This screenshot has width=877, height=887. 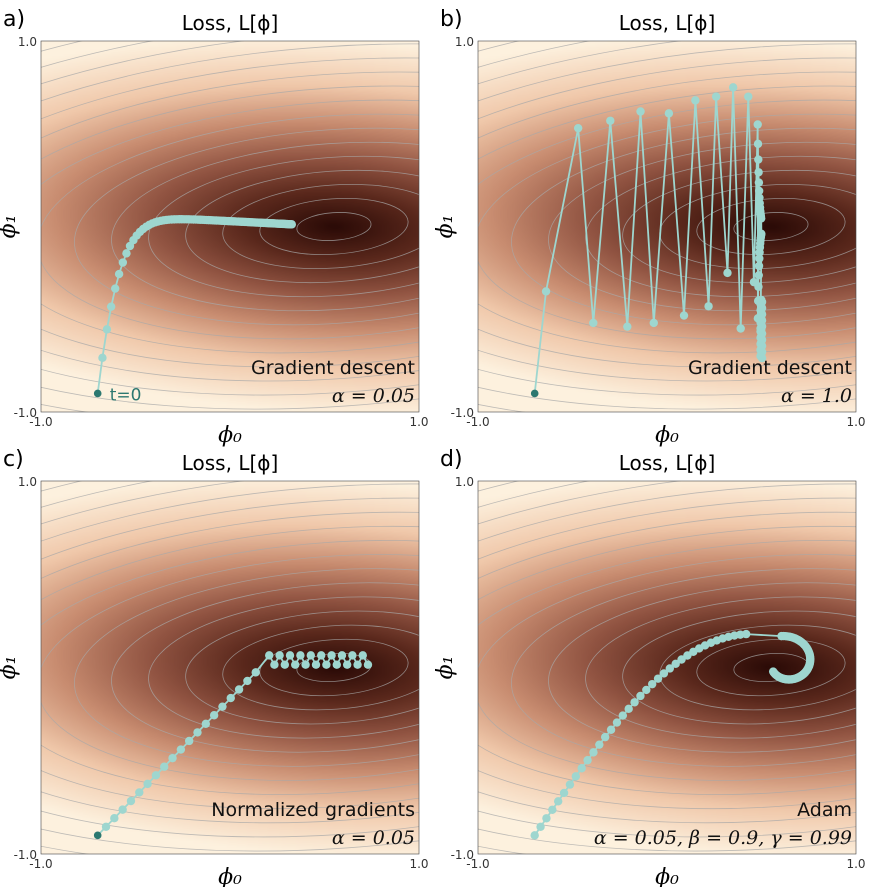 What do you see at coordinates (855, 864) in the screenshot?
I see `x-tick-label: 1.0` at bounding box center [855, 864].